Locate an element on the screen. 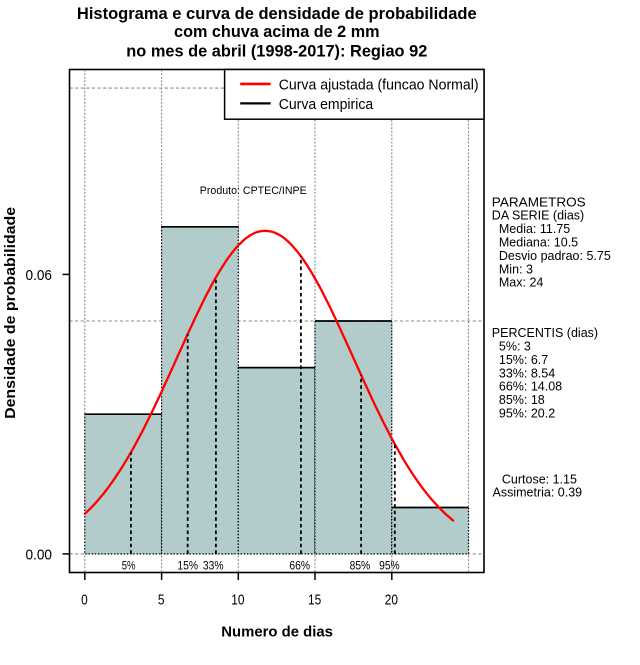 The width and height of the screenshot is (640, 665). svg-text: 33%: 8.54 is located at coordinates (527, 373).